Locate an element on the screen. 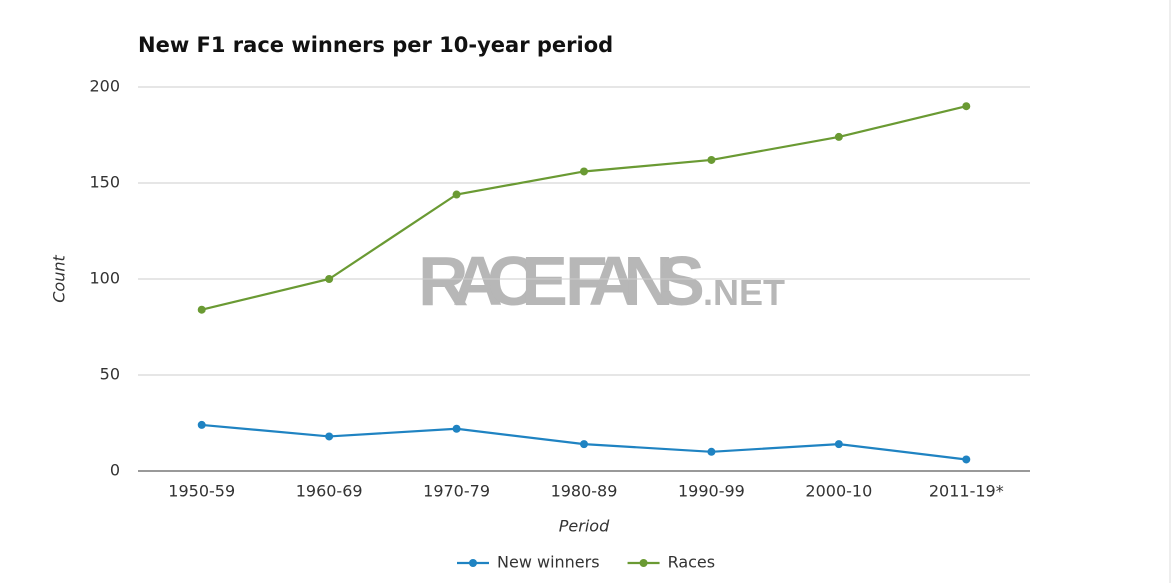  watermark-text: .NET is located at coordinates (744, 292).